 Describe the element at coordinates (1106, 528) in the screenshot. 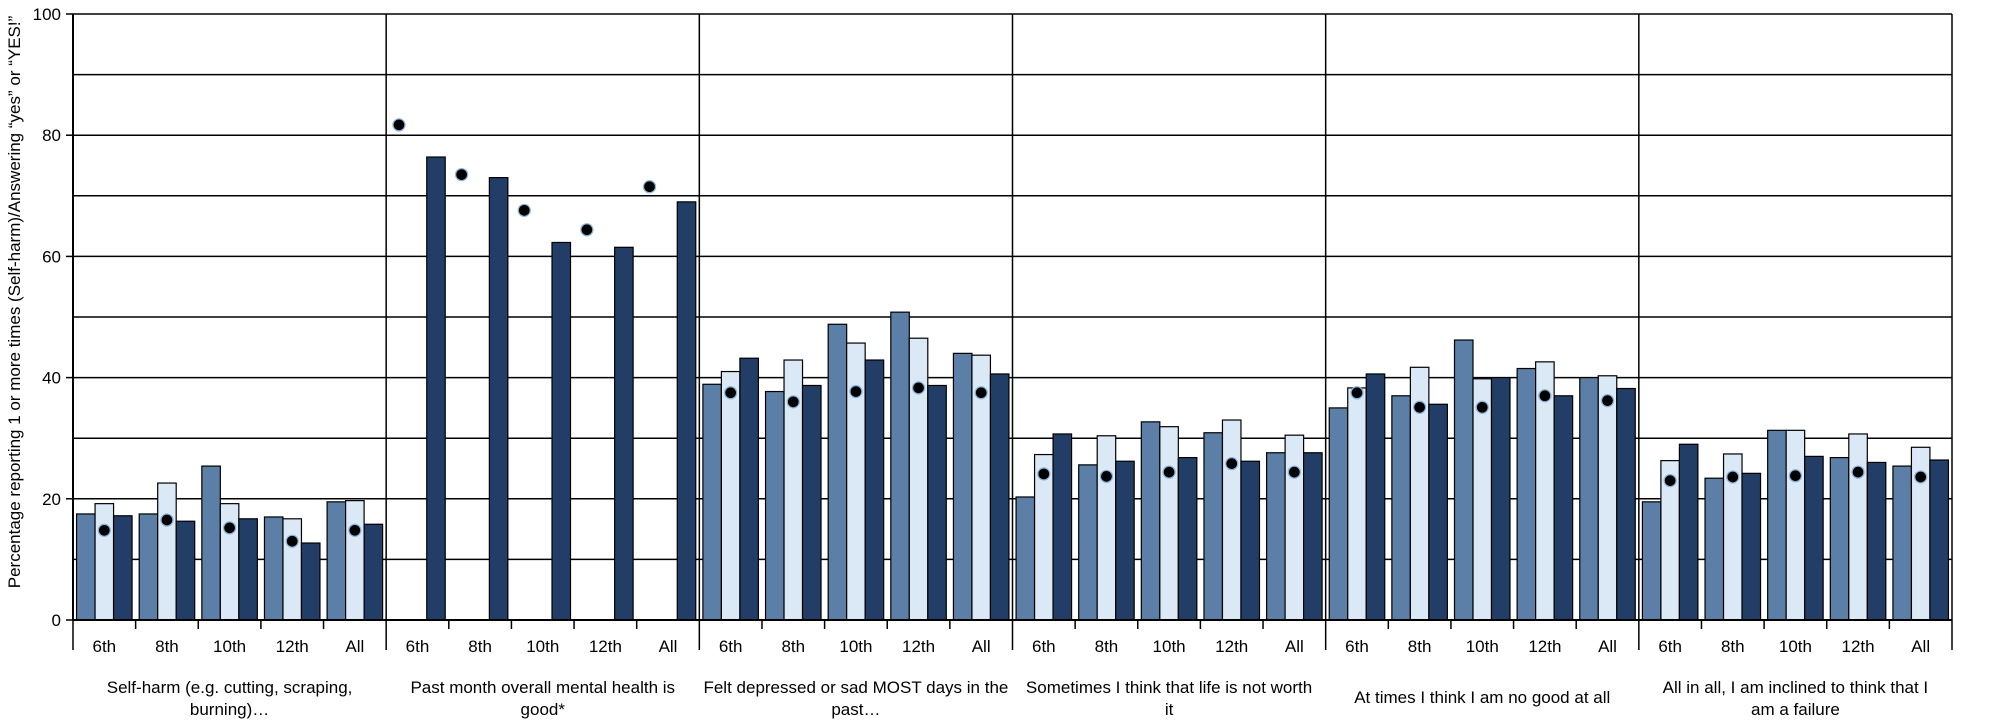

I see `bar-g4-8th-s2` at that location.